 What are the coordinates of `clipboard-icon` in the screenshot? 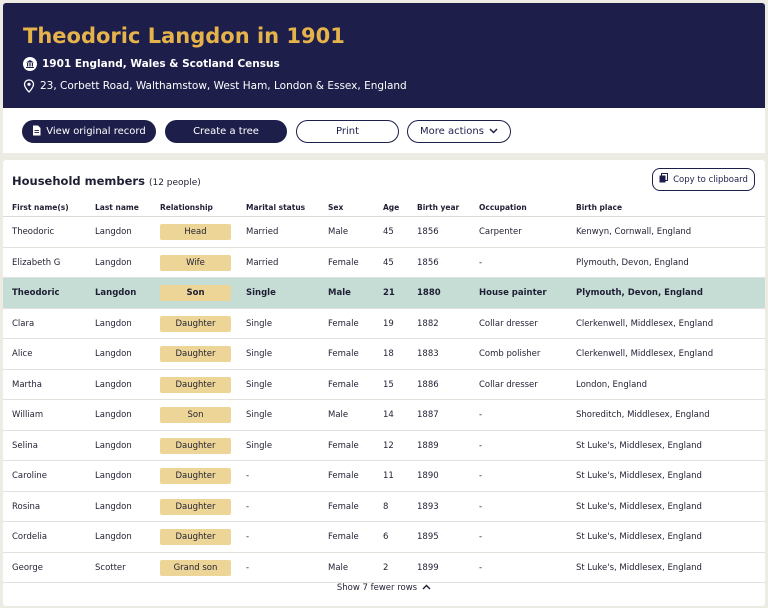 It's located at (664, 179).